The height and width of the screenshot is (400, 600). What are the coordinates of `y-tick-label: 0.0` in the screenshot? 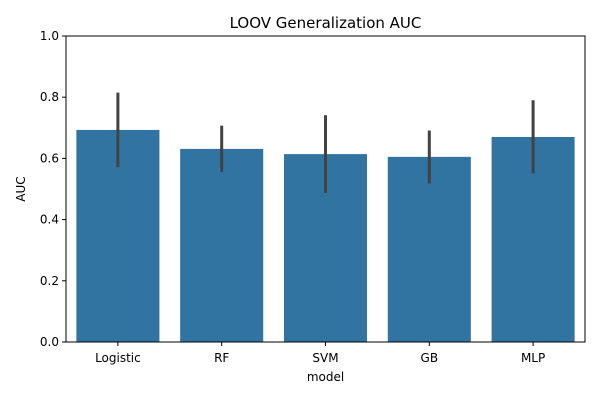 It's located at (49, 342).